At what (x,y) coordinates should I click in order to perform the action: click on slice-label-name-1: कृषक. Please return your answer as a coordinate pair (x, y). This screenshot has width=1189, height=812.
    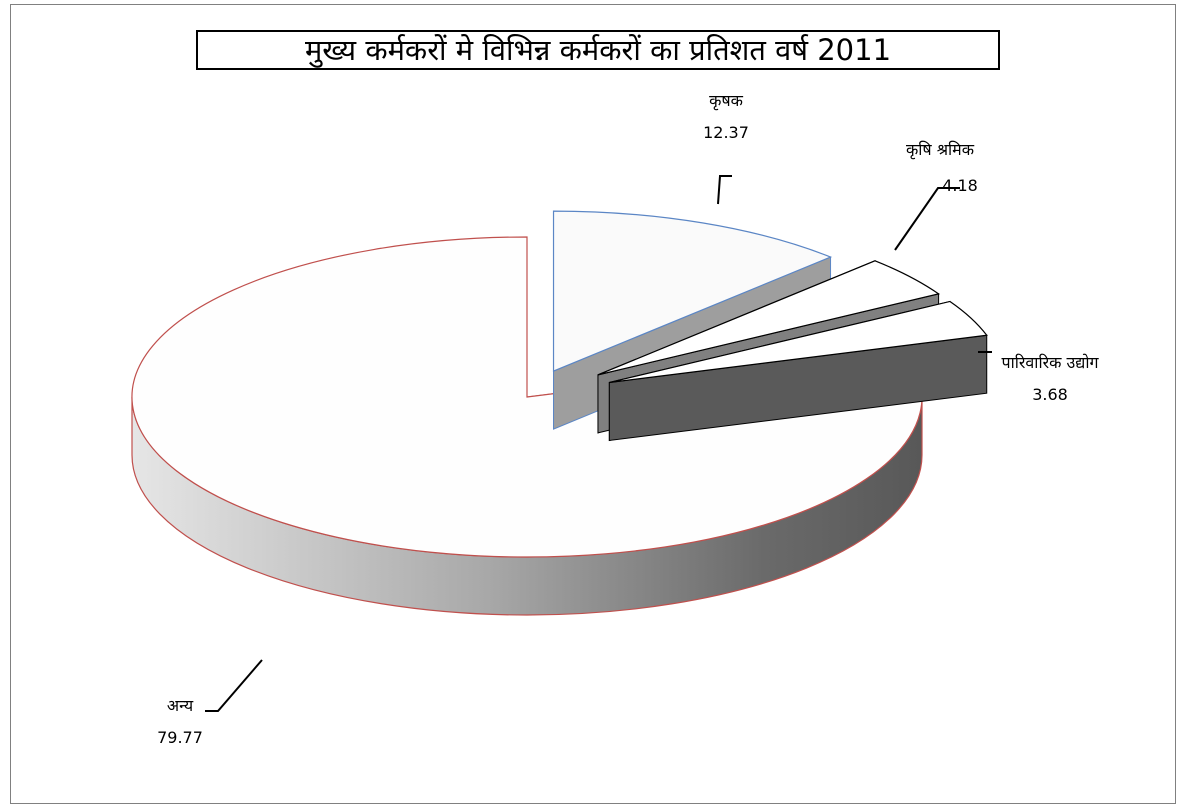
    Looking at the image, I should click on (726, 101).